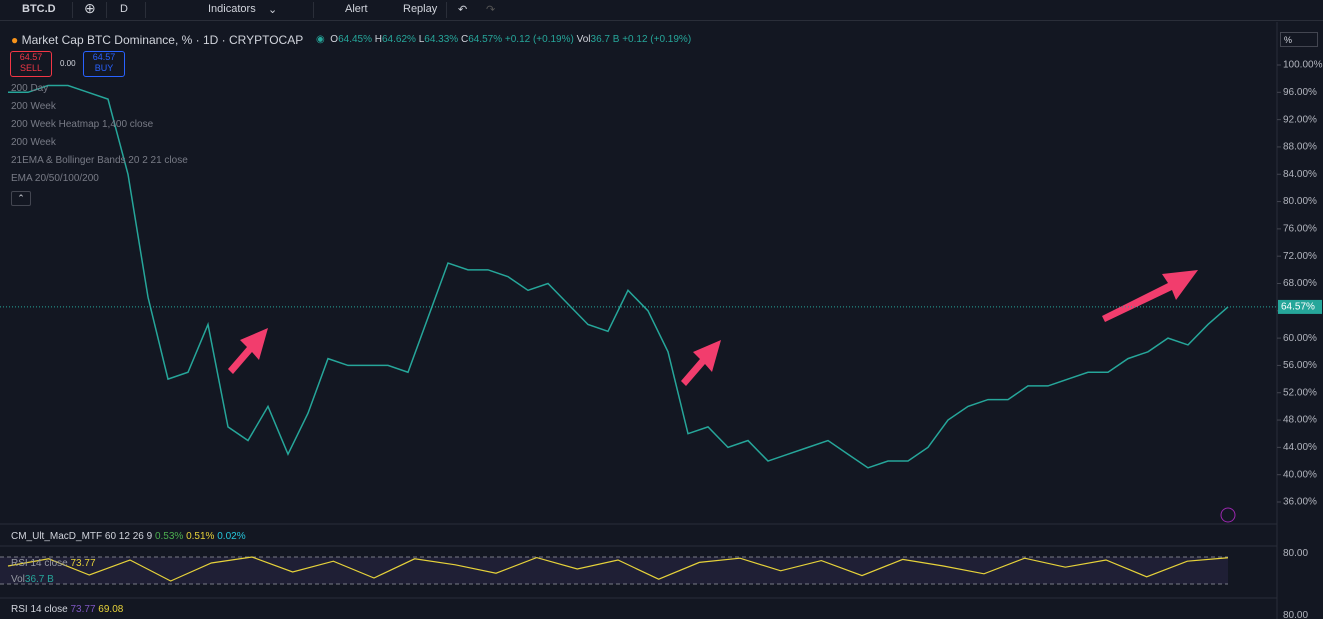 The width and height of the screenshot is (1323, 619). I want to click on redo: ↷, so click(491, 10).